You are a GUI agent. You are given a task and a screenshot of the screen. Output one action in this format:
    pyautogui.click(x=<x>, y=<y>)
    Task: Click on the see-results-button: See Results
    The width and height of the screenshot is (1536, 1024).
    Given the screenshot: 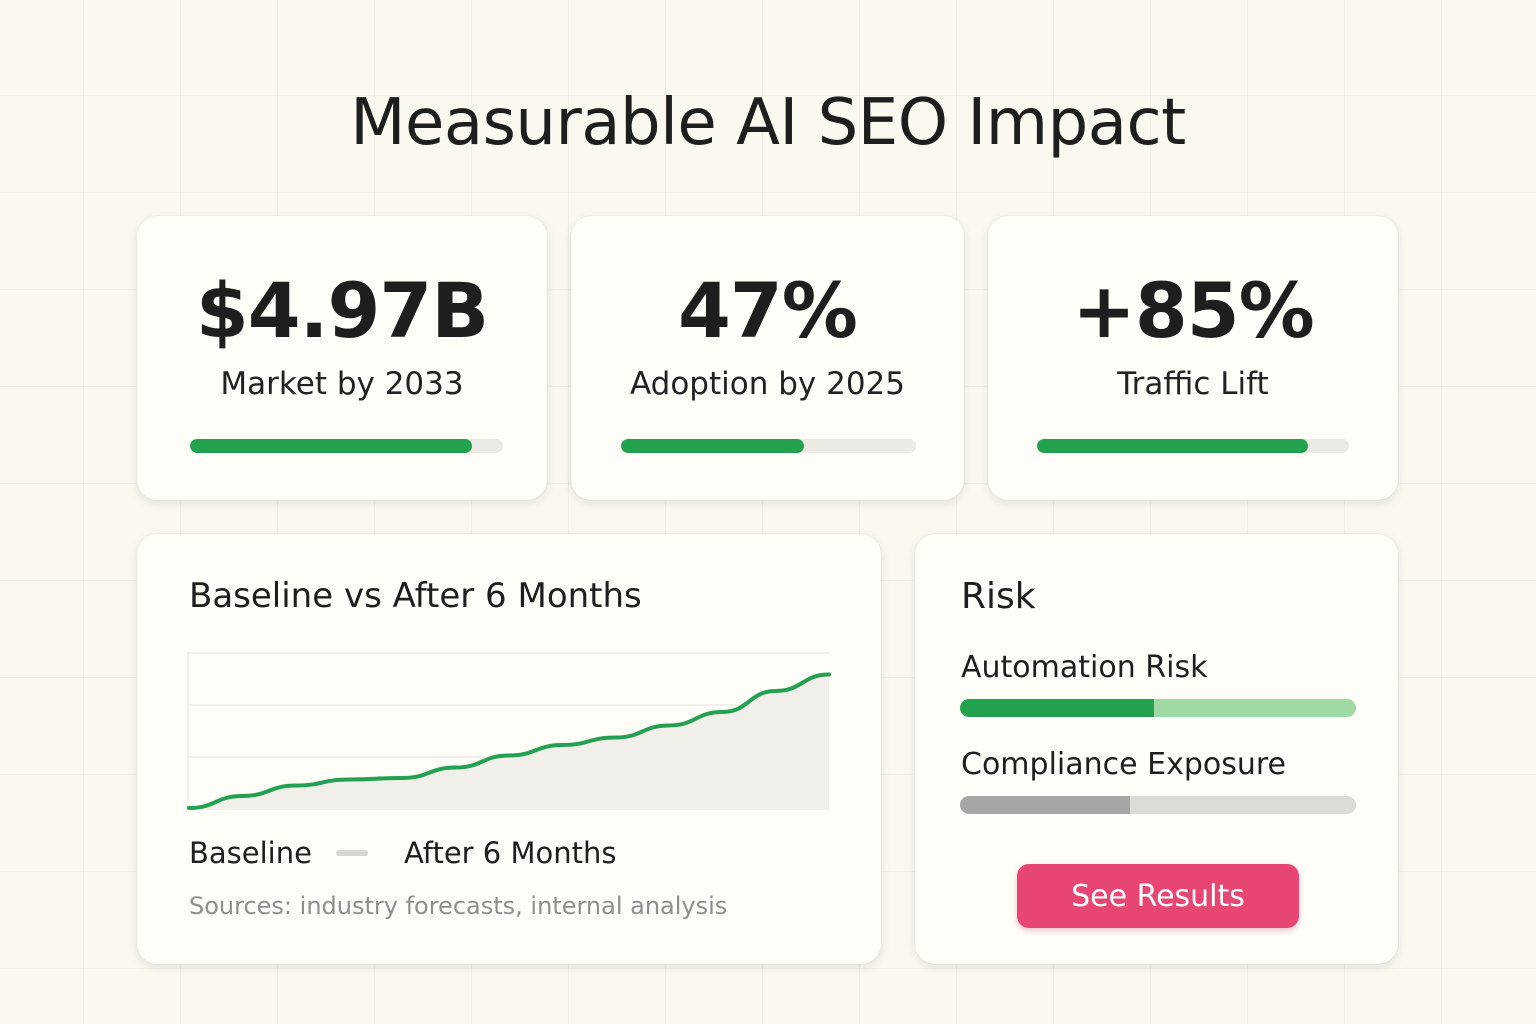 What is the action you would take?
    pyautogui.click(x=1158, y=896)
    